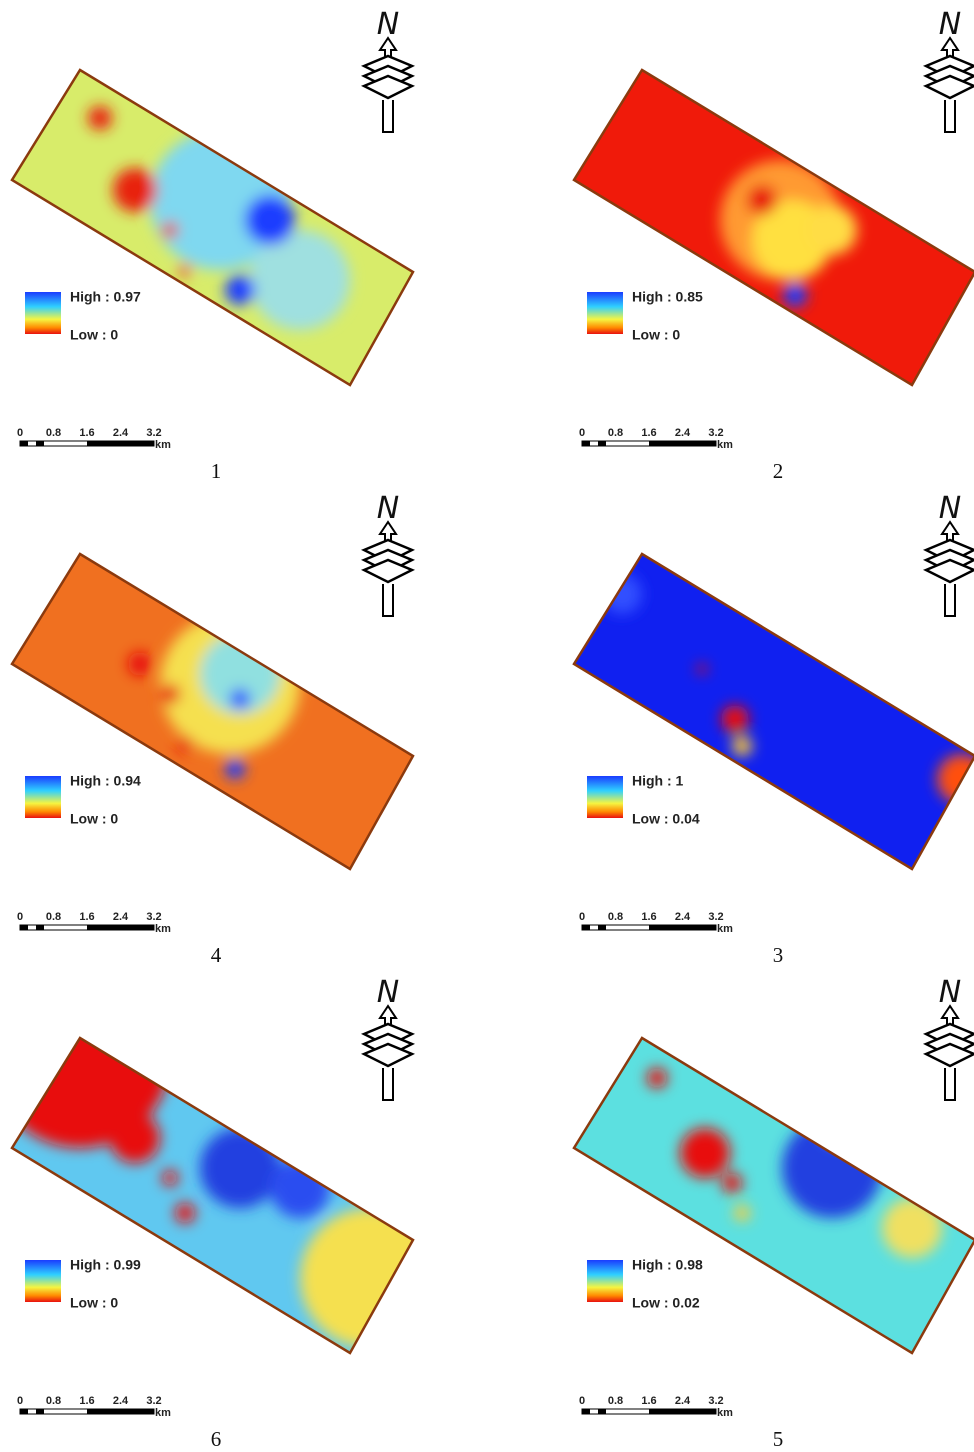 The height and width of the screenshot is (1452, 974). I want to click on map-panel: High : 0.94 Low : 0 0 0.8 1.6 2.4 3.2km N 4, so click(213, 729).